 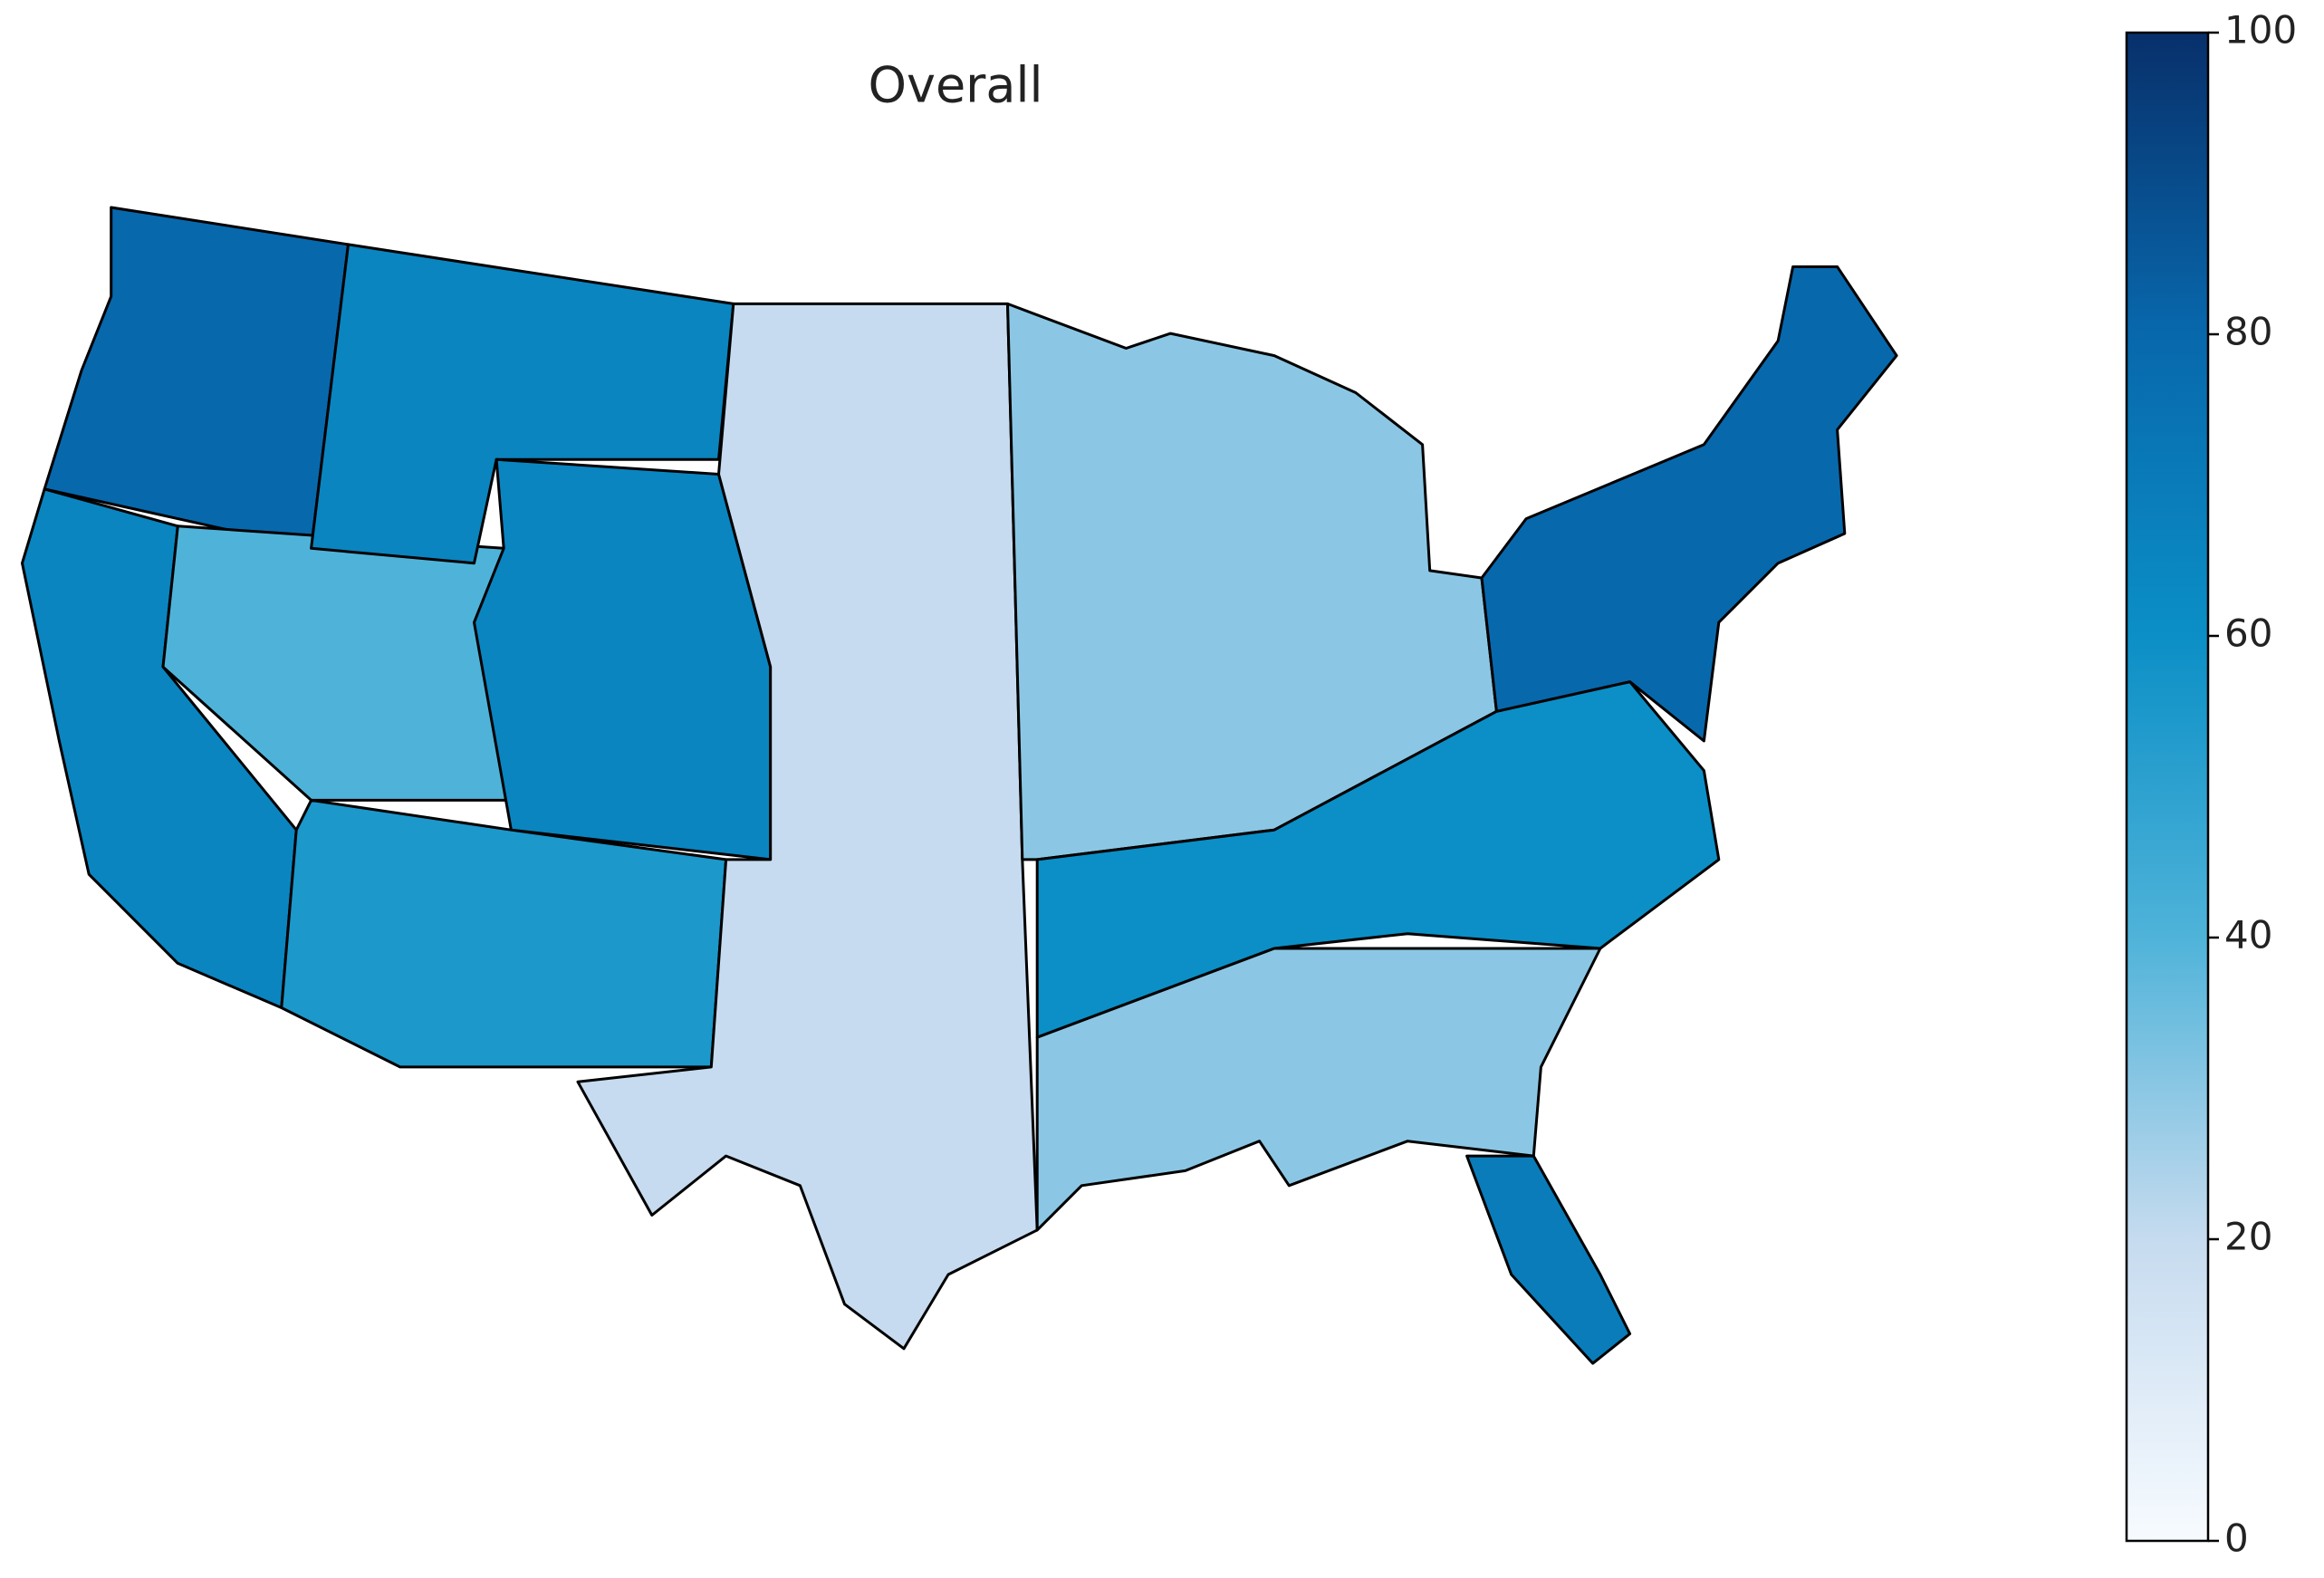 I want to click on colorbar-tick-label: 80, so click(x=2248, y=332).